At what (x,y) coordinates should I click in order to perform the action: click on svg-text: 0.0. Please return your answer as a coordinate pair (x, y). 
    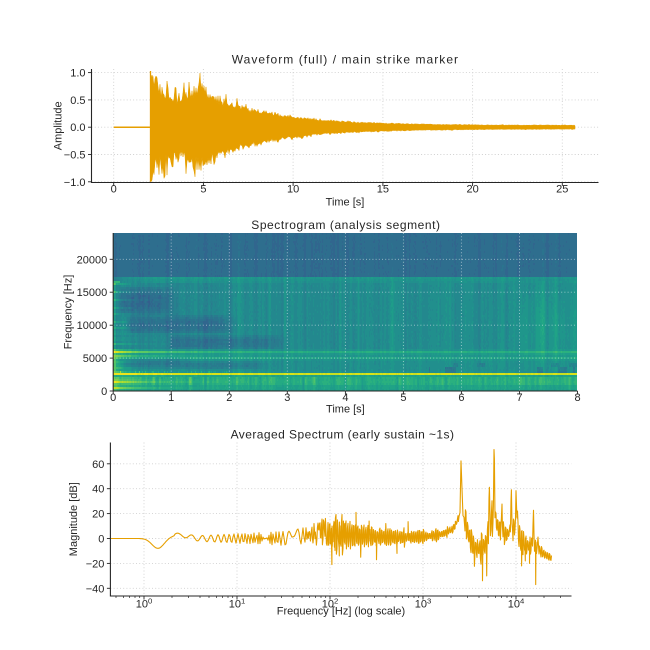
    Looking at the image, I should click on (77, 128).